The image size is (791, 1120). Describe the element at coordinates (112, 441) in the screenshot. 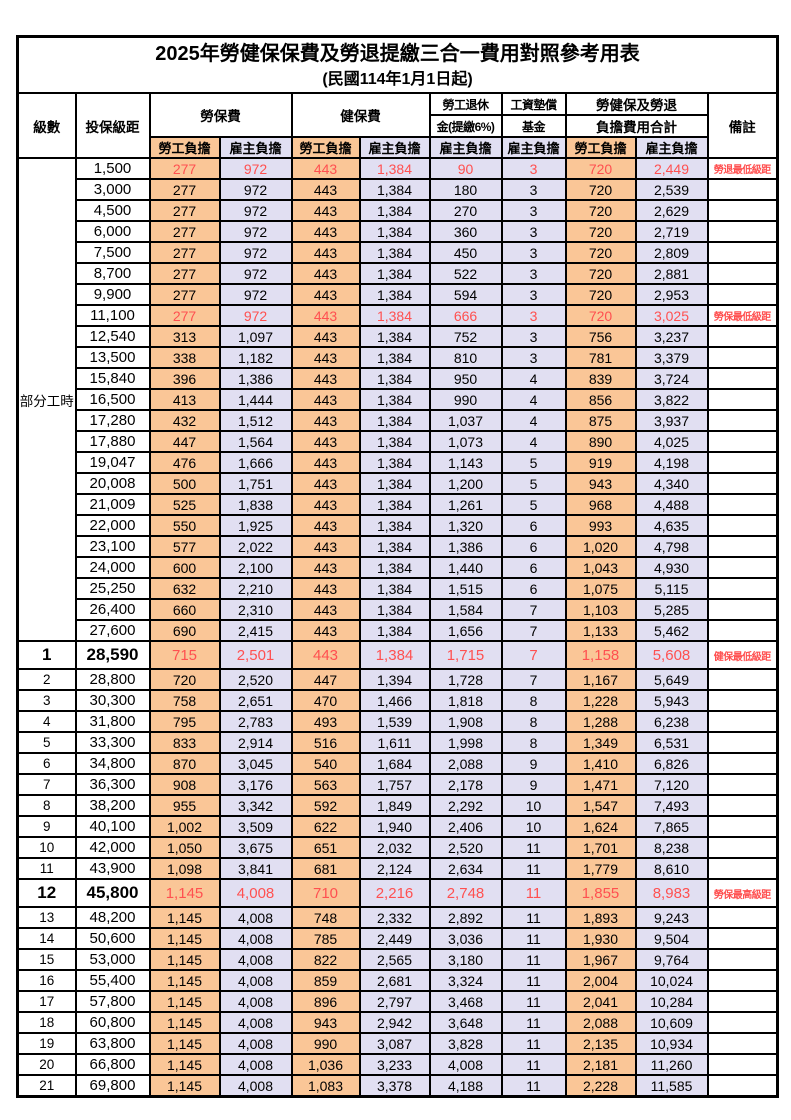

I see `bracket-cell: 17,880` at that location.